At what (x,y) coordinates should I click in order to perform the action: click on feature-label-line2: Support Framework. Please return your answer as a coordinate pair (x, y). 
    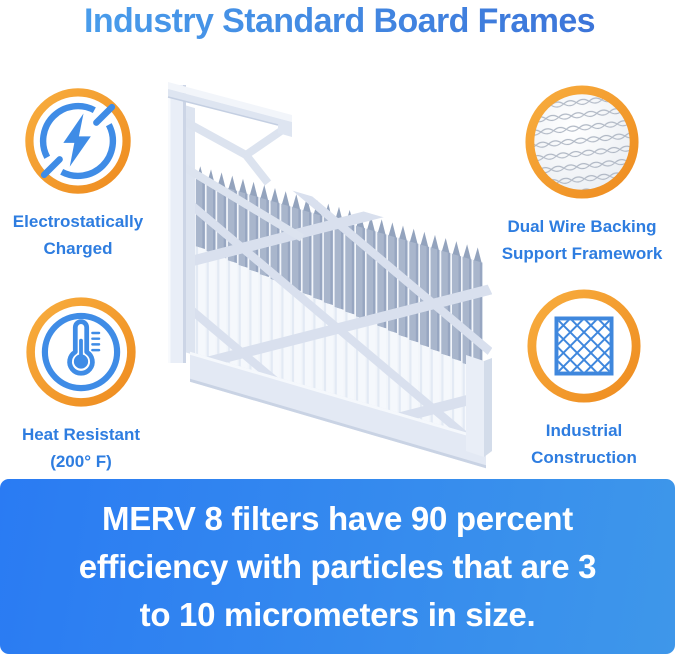
    Looking at the image, I should click on (582, 253).